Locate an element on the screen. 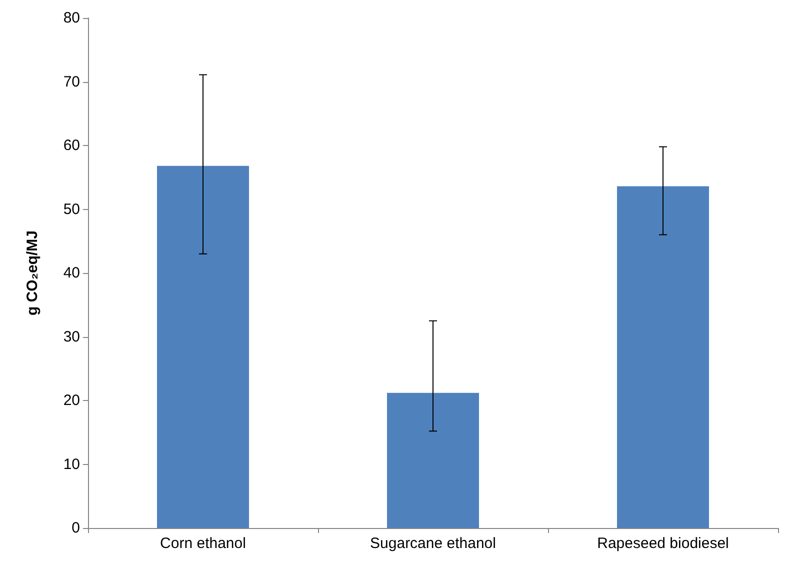 Image resolution: width=792 pixels, height=570 pixels. y-tick-label: 20 is located at coordinates (71, 400).